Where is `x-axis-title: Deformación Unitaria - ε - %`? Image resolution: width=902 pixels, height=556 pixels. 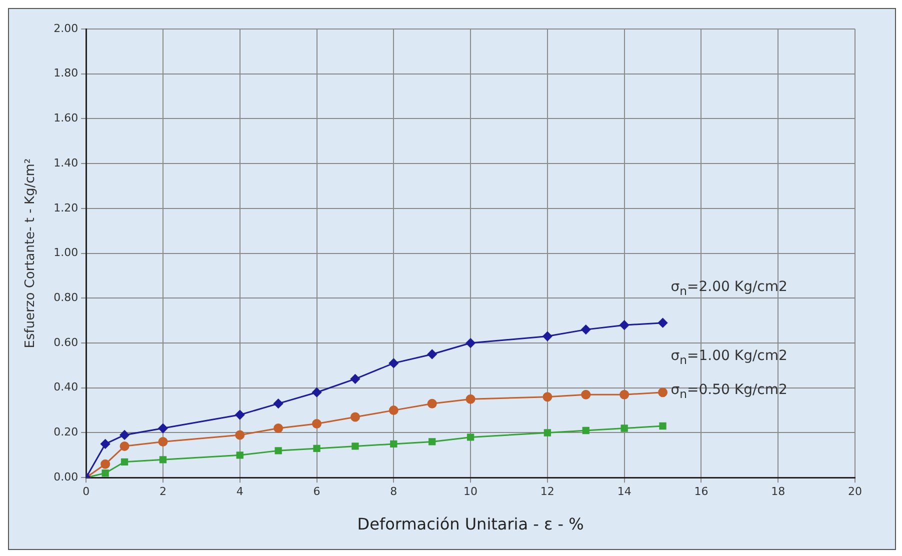 x-axis-title: Deformación Unitaria - ε - % is located at coordinates (470, 524).